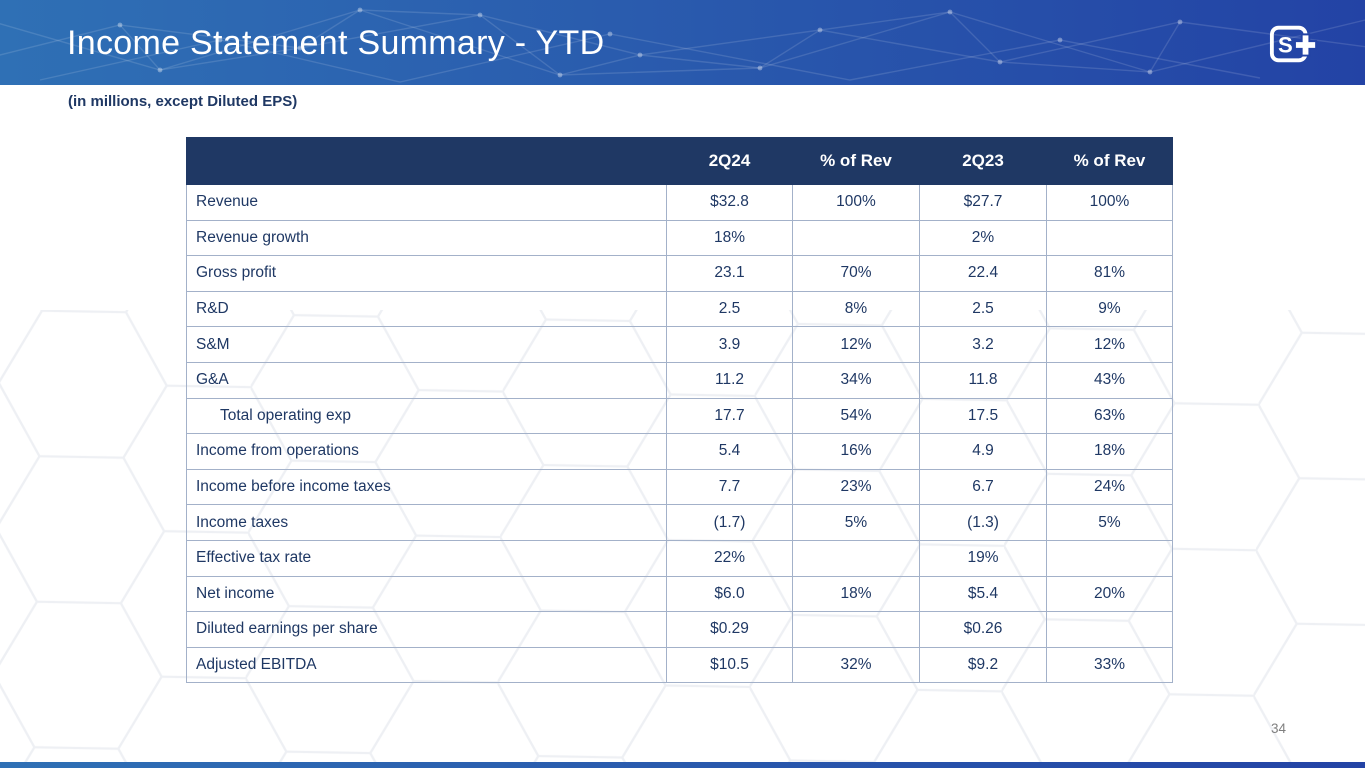 The height and width of the screenshot is (768, 1365). I want to click on value-cell: 34%, so click(856, 380).